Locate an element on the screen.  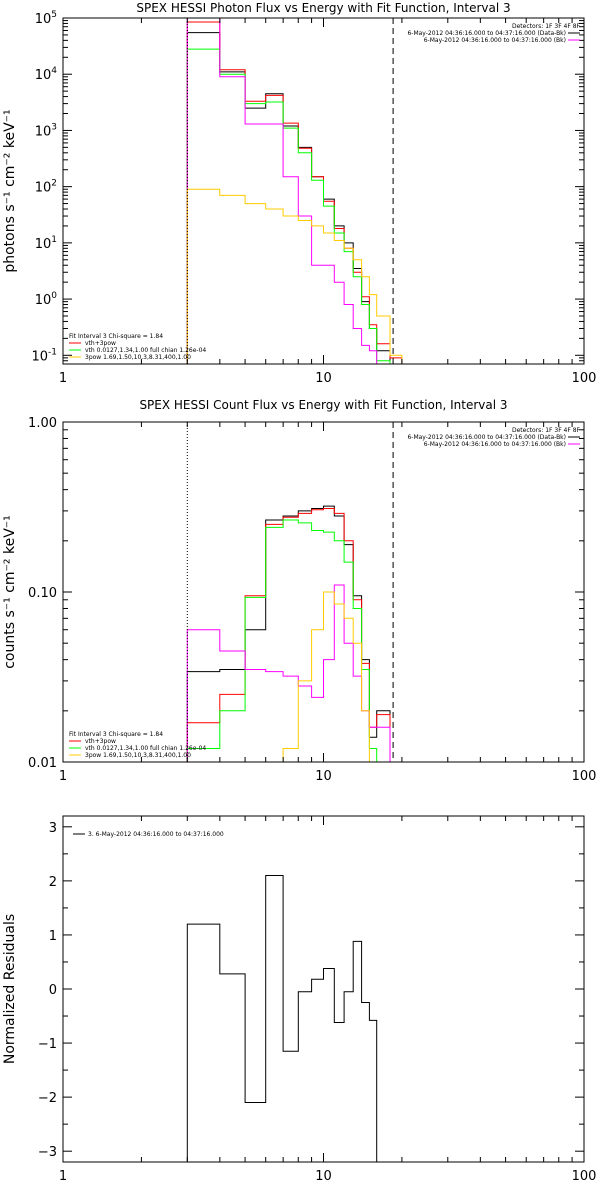
y-tick-label: 0.10 is located at coordinates (42, 593).